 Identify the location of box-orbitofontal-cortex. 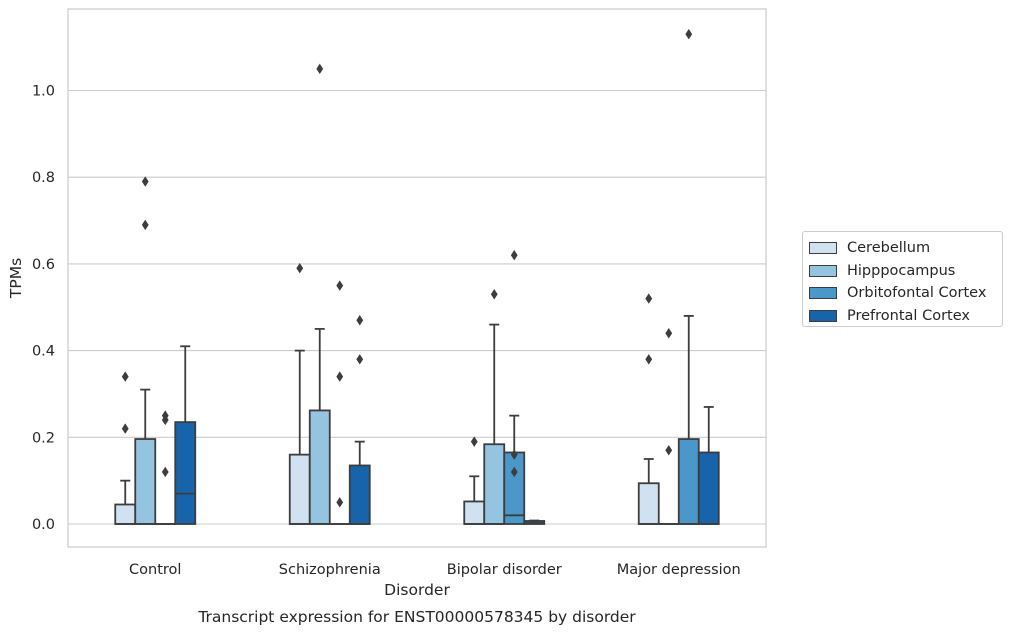
(689, 420).